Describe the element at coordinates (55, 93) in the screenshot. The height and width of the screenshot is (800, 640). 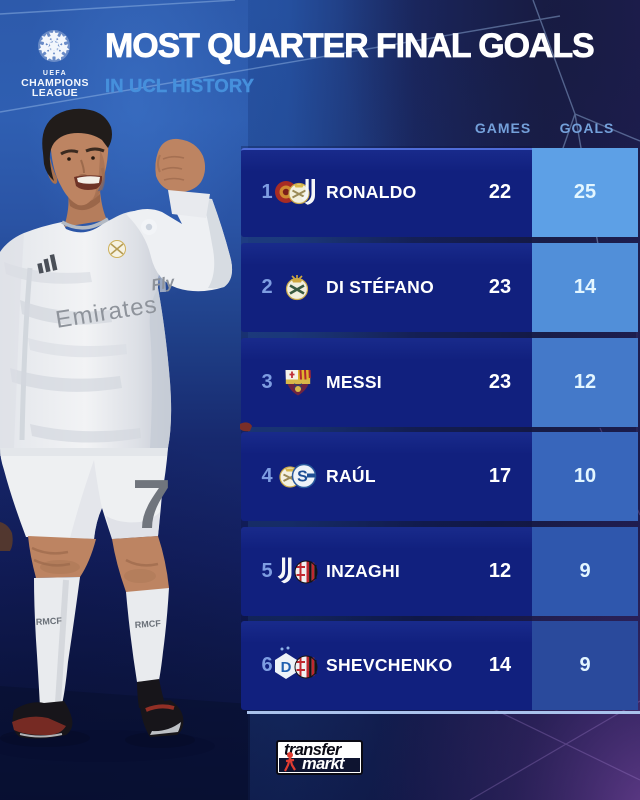
I see `svg-text: LEAGUE` at that location.